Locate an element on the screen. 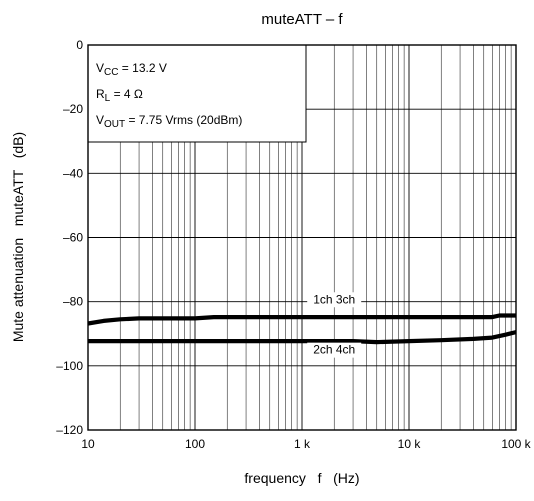 This screenshot has width=534, height=501. condition-vout: VOUT = 7.75 Vrms (20dBm) is located at coordinates (169, 121).